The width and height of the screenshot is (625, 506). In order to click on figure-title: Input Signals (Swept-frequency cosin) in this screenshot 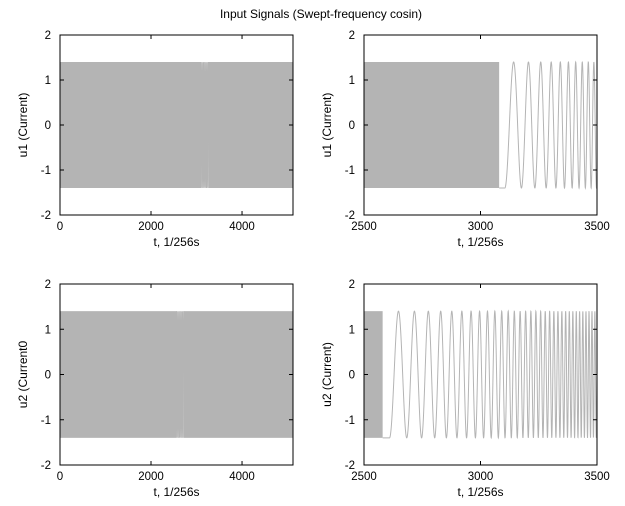, I will do `click(321, 14)`.